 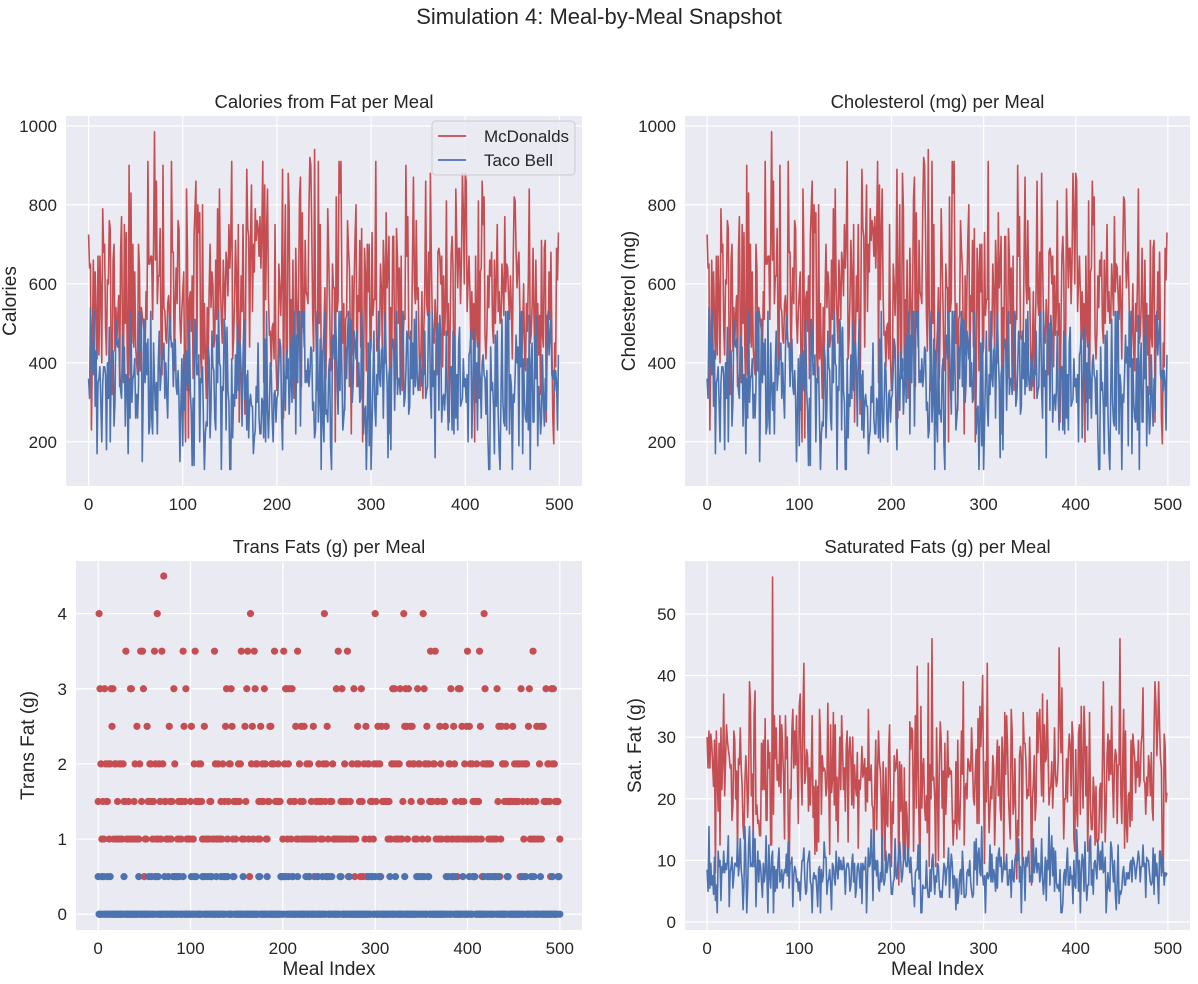 I want to click on subplot-title: Saturated Fats (g) per Meal, so click(x=937, y=546).